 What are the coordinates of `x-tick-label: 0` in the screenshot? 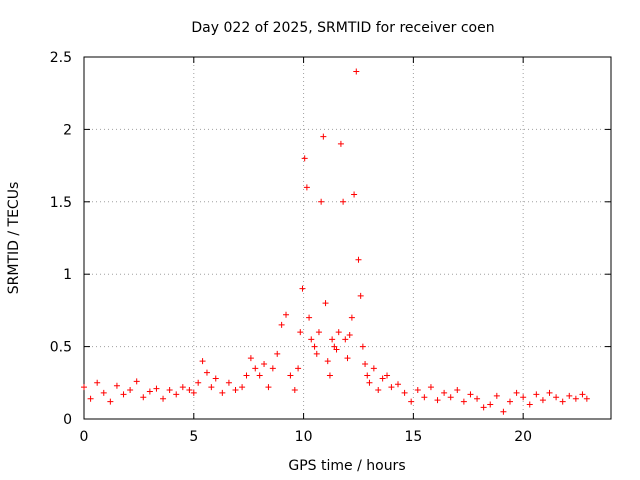 It's located at (84, 437).